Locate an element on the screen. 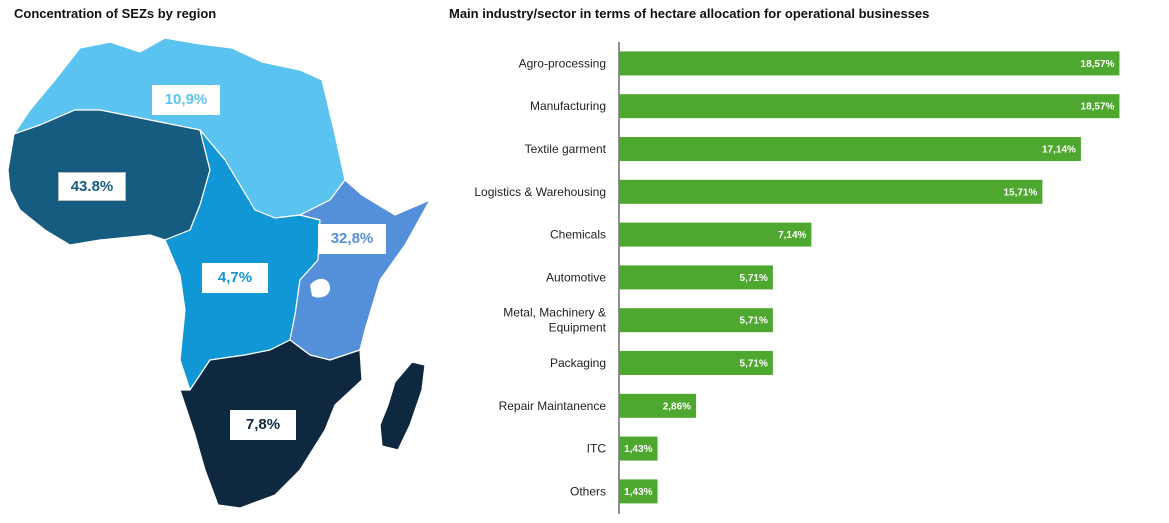  category-label: Repair Maintanence is located at coordinates (553, 406).